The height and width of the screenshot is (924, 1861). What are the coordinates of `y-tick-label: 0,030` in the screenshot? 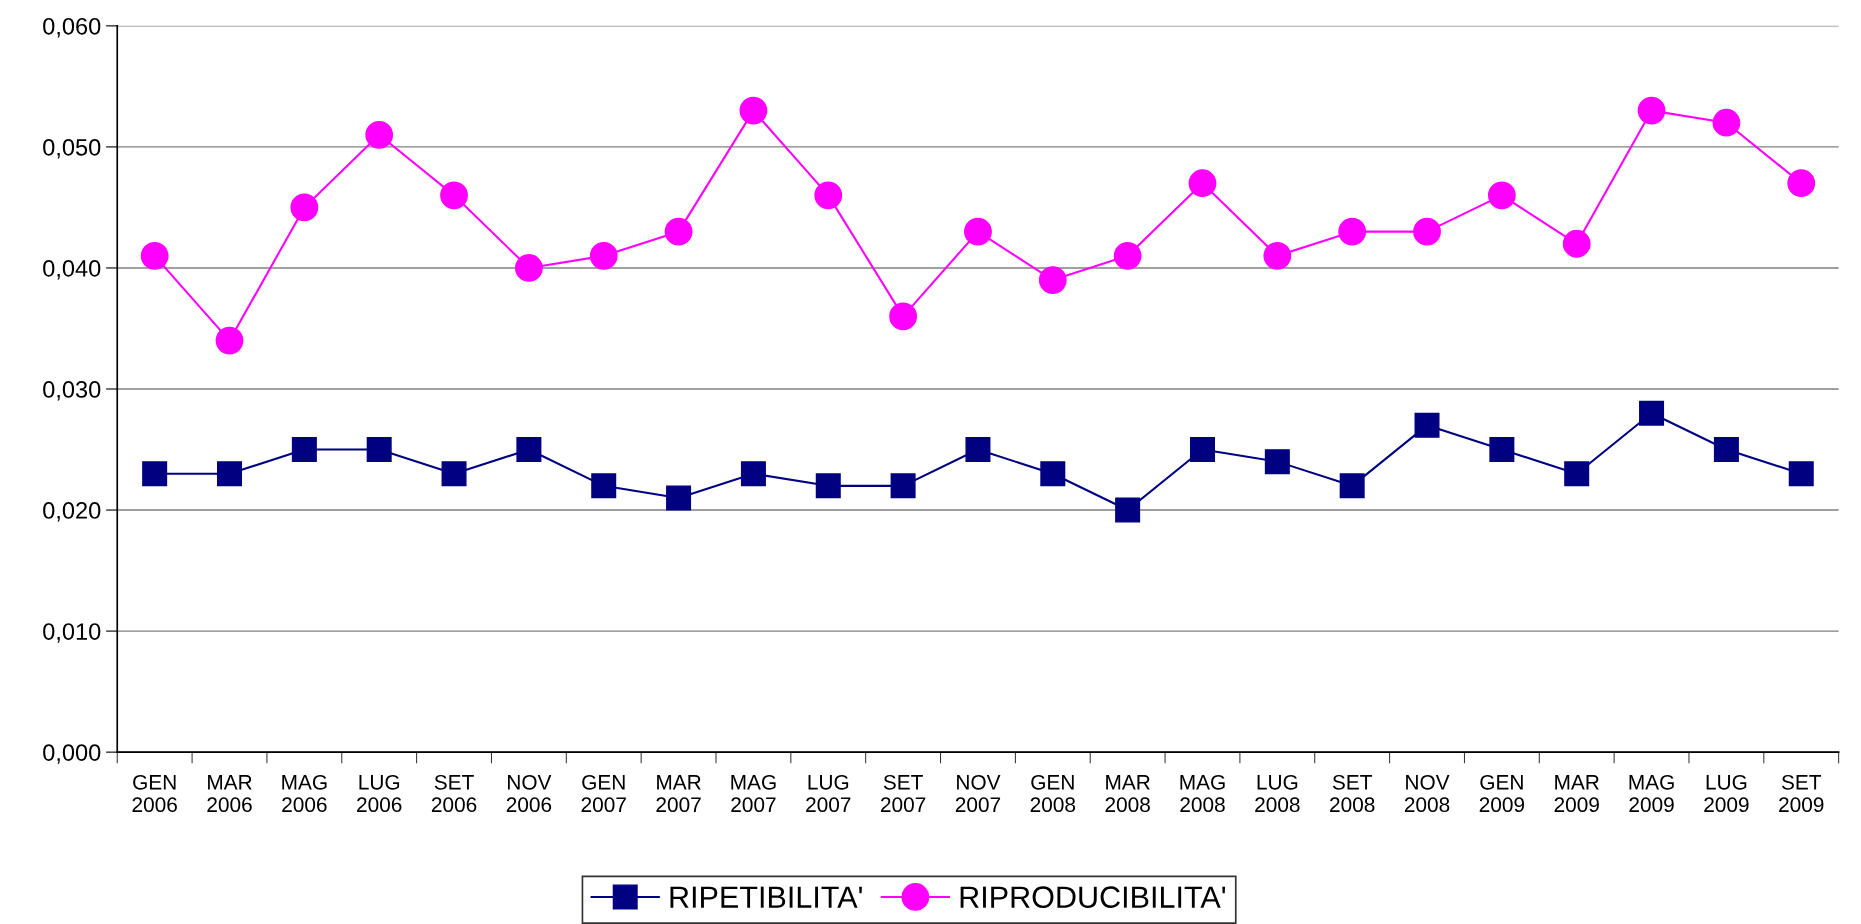 It's located at (72, 391).